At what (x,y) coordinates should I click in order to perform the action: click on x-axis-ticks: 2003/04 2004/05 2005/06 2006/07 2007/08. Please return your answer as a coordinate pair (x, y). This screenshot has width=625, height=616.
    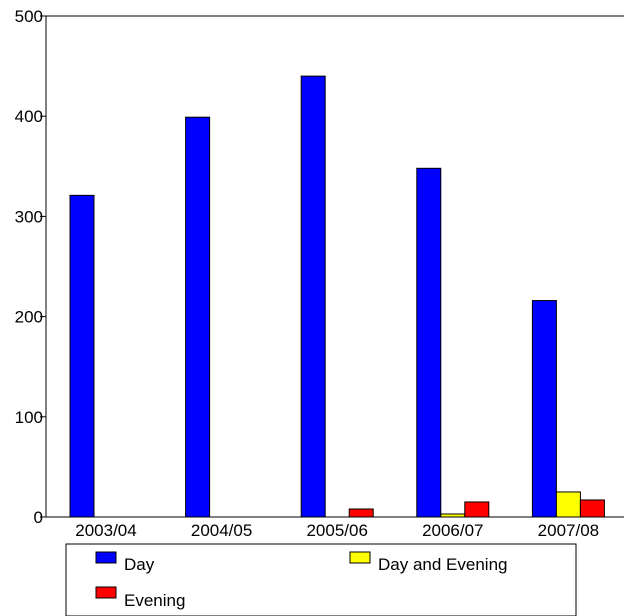
    Looking at the image, I should click on (337, 530).